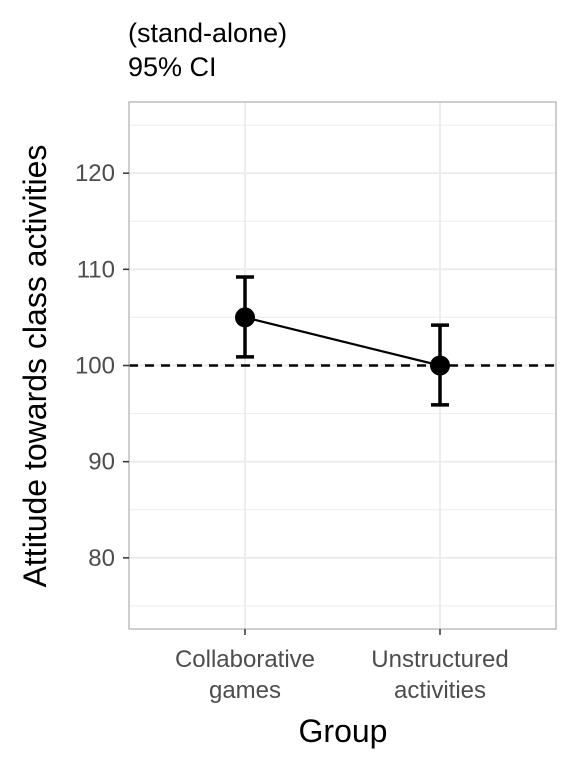 The width and height of the screenshot is (576, 768). Describe the element at coordinates (172, 67) in the screenshot. I see `chart-title-line-2: 95% CI` at that location.